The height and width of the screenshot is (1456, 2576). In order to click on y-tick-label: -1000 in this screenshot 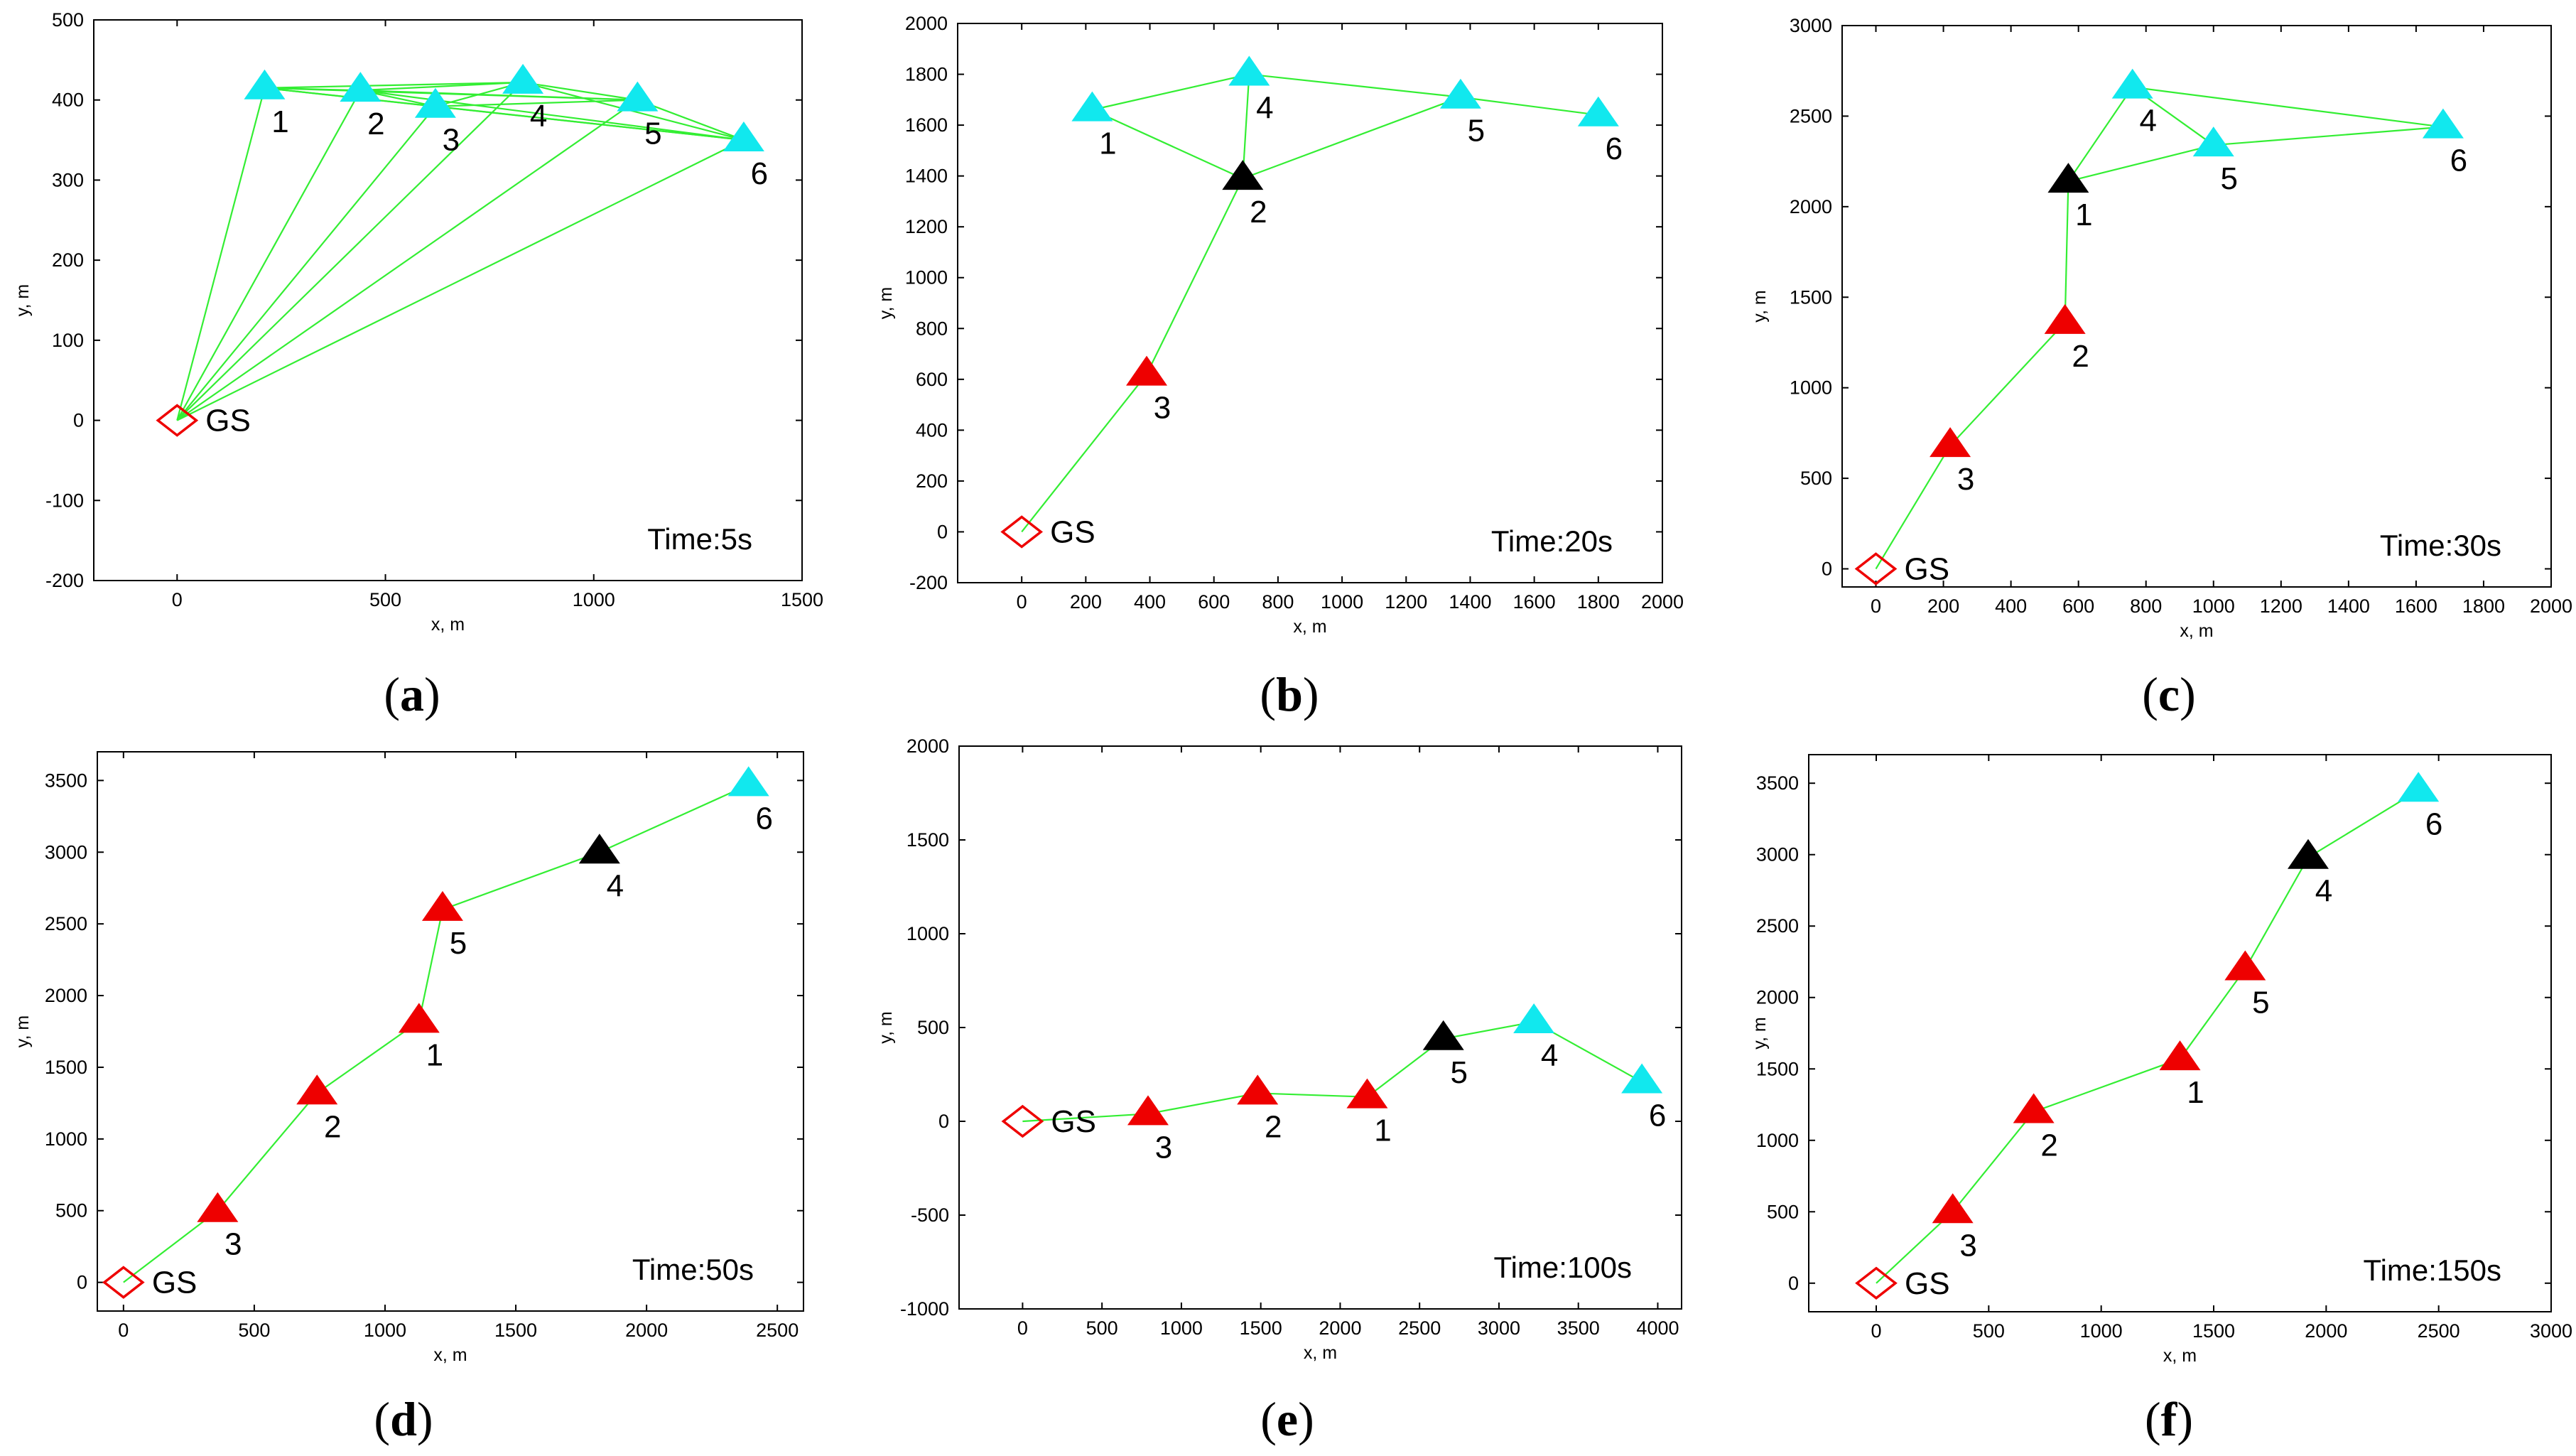, I will do `click(924, 1309)`.